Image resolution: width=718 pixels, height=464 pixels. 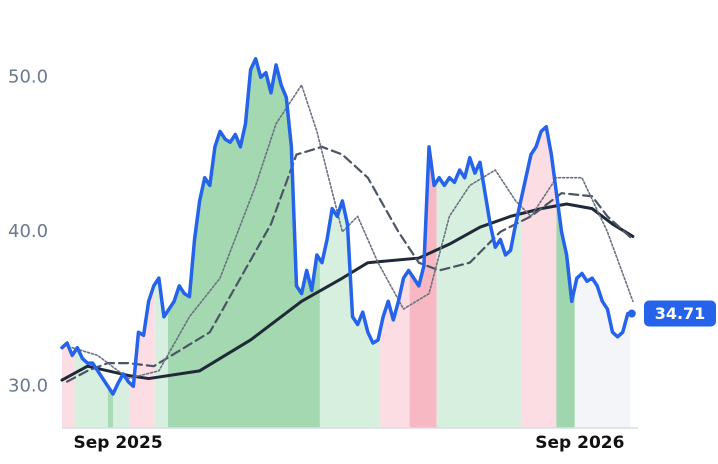 I want to click on last-point, so click(x=631, y=313).